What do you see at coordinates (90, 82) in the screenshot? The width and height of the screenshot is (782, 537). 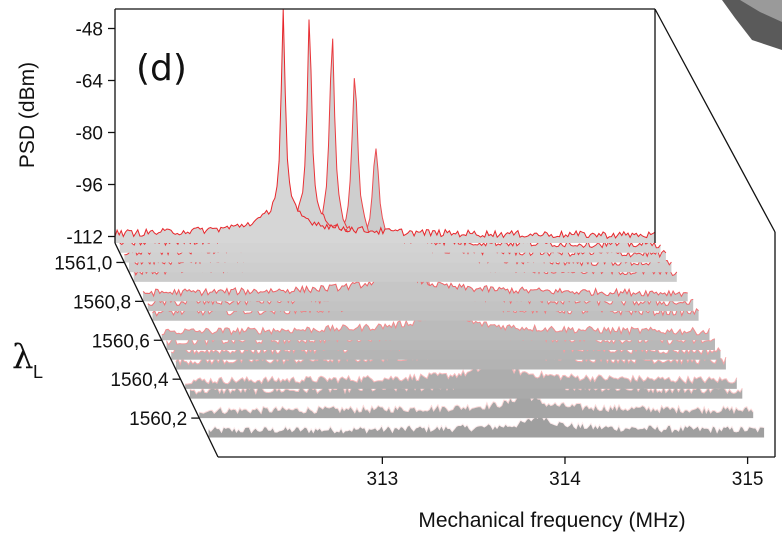 I see `y-tick-label-1: -64` at bounding box center [90, 82].